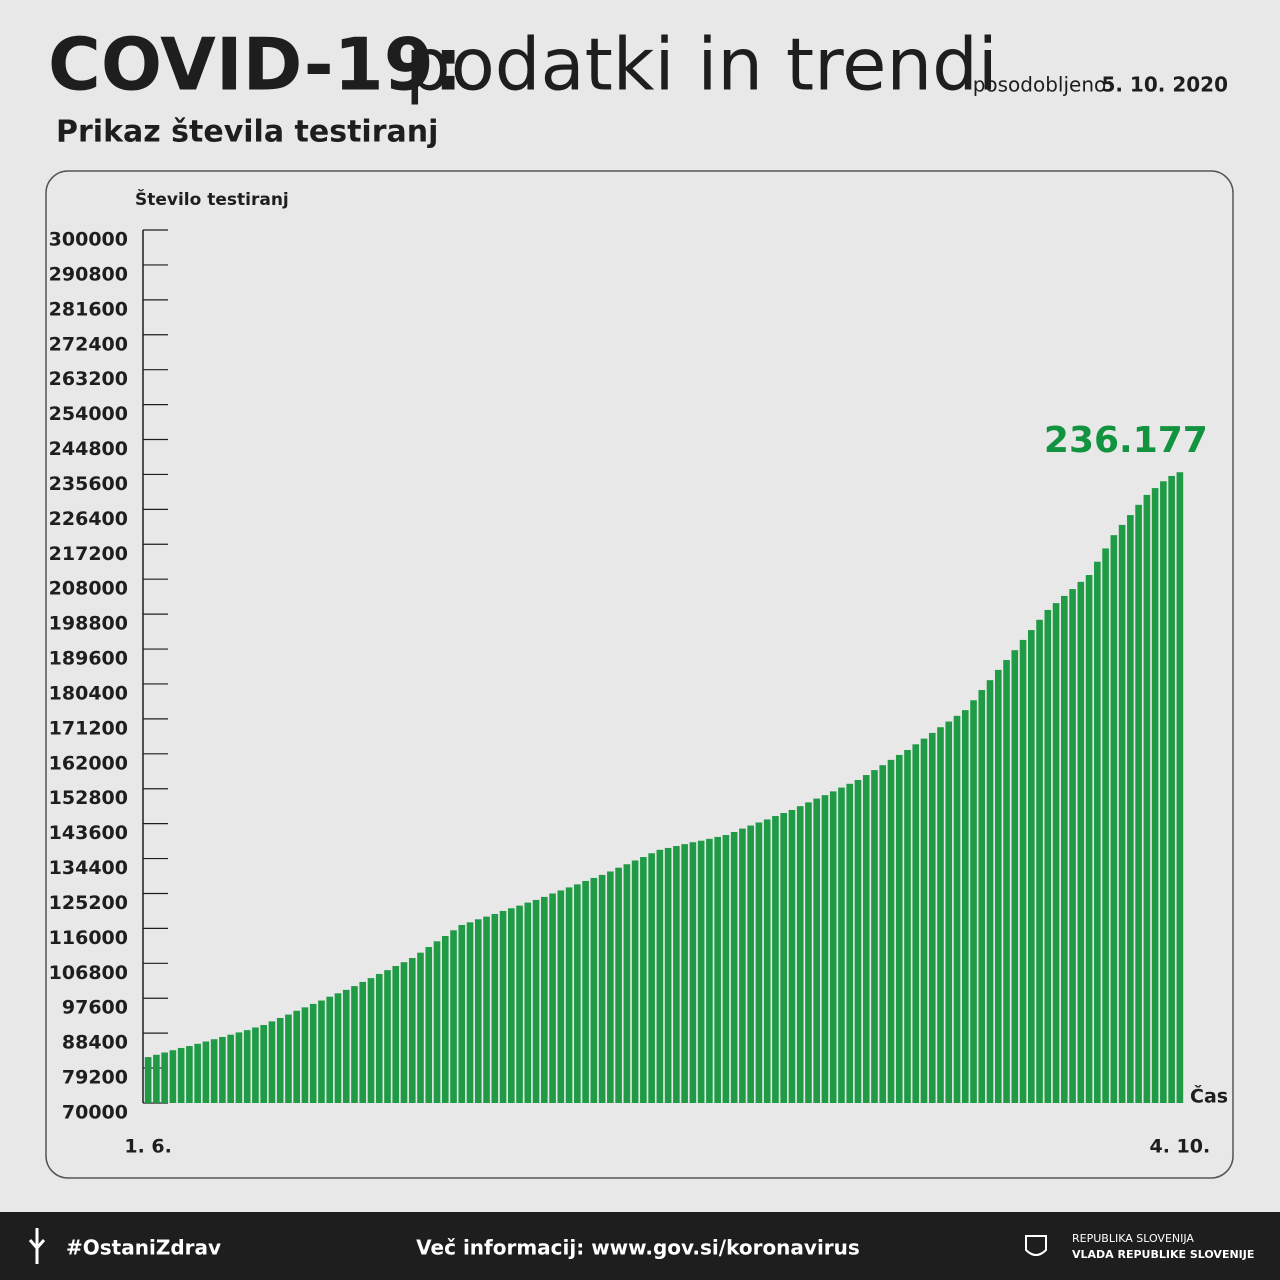  What do you see at coordinates (88, 798) in the screenshot?
I see `y-tick-label: 152800` at bounding box center [88, 798].